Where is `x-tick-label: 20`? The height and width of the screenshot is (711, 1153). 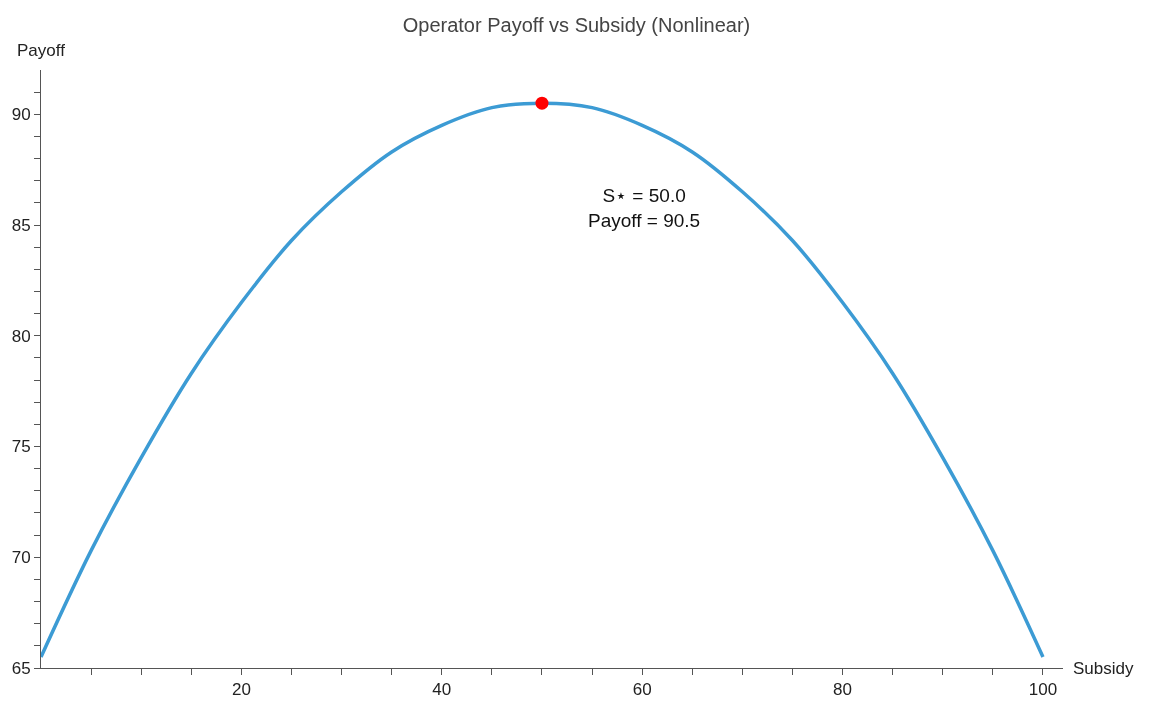
x-tick-label: 20 is located at coordinates (241, 690).